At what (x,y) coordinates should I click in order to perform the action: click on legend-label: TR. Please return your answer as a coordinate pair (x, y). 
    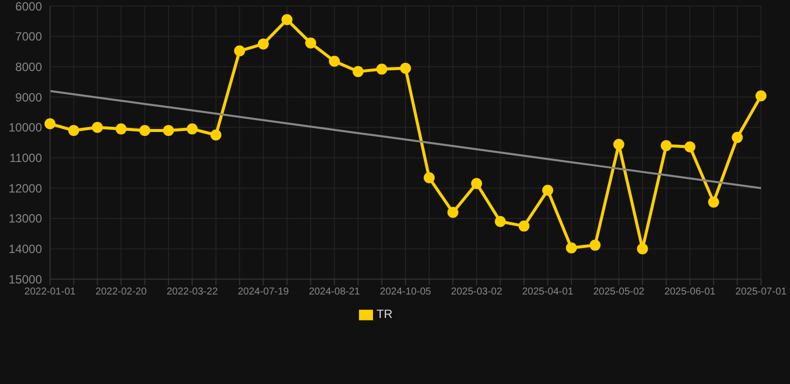
    Looking at the image, I should click on (384, 314).